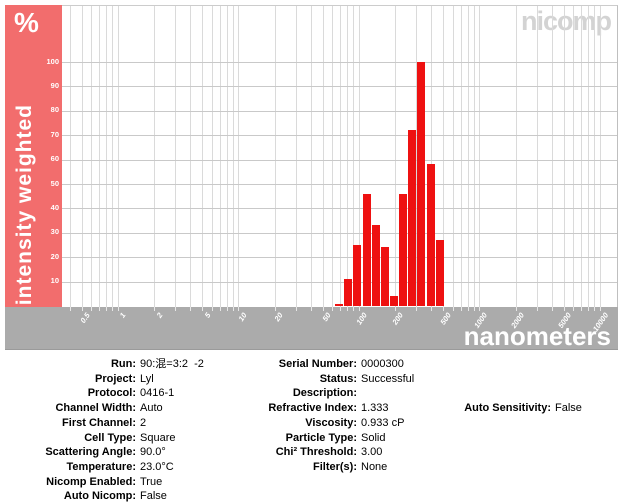 The width and height of the screenshot is (625, 504). Describe the element at coordinates (54, 159) in the screenshot. I see `y-tick-label: 60` at that location.